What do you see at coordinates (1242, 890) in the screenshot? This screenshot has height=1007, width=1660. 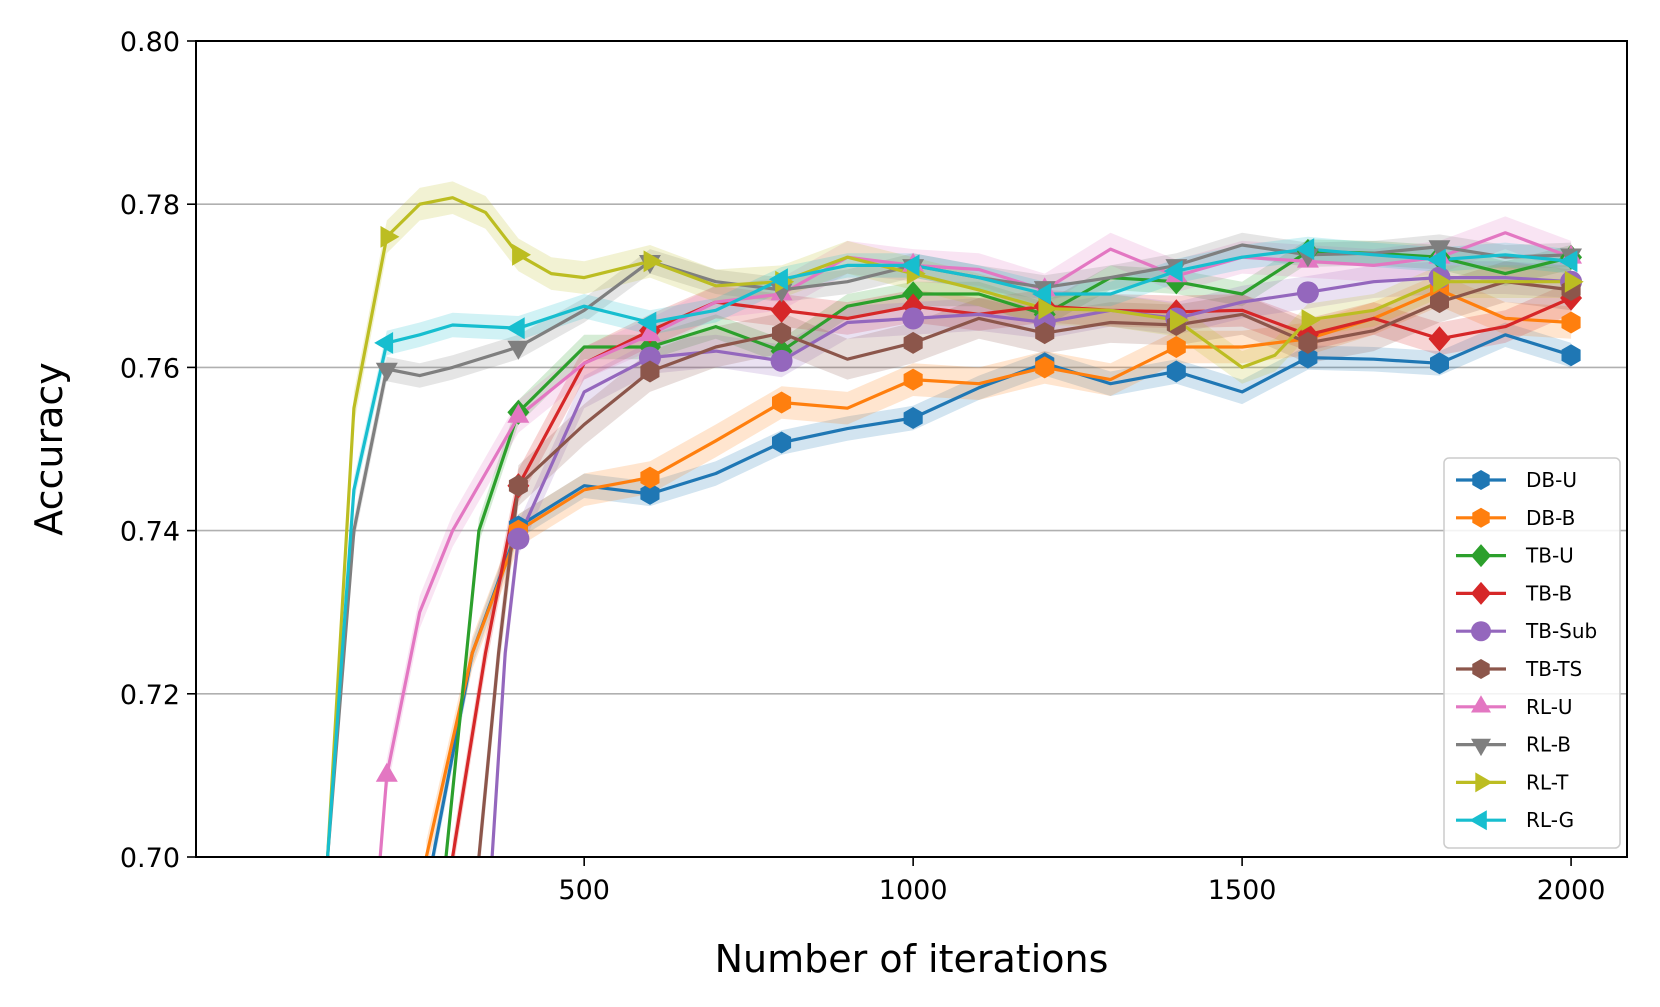 I see `x-tick-label: 1500` at bounding box center [1242, 890].